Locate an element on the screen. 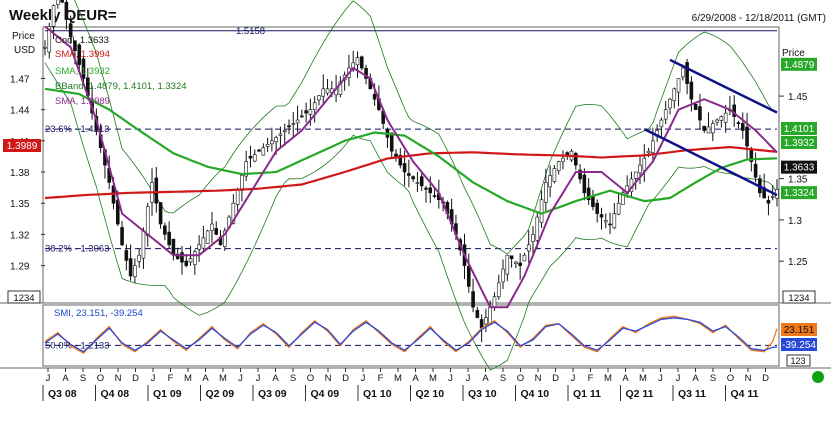 The height and width of the screenshot is (422, 831). quarter-label: Q2 09 is located at coordinates (220, 394).